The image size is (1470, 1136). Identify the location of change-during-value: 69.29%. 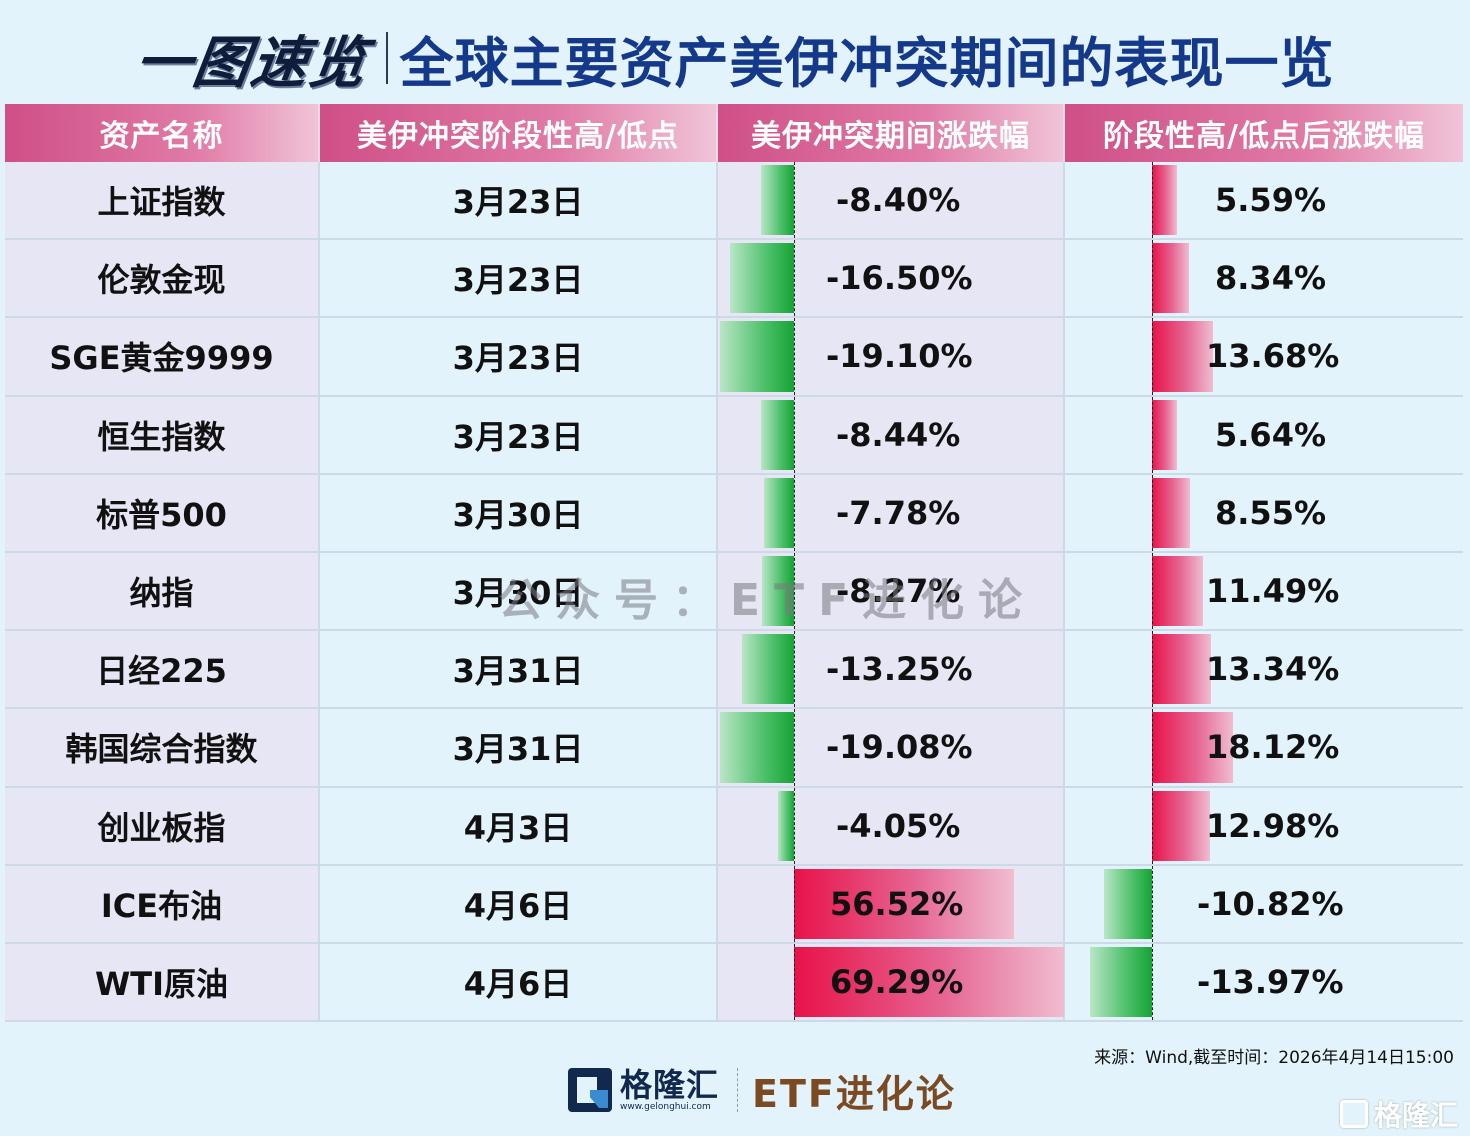
(897, 981).